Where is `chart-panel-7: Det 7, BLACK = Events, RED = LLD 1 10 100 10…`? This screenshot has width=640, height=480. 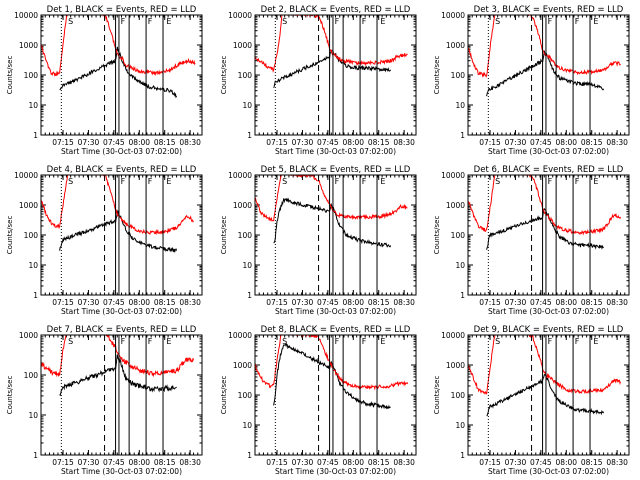
chart-panel-7: Det 7, BLACK = Events, RED = LLD 1 10 100 10… is located at coordinates (104, 400).